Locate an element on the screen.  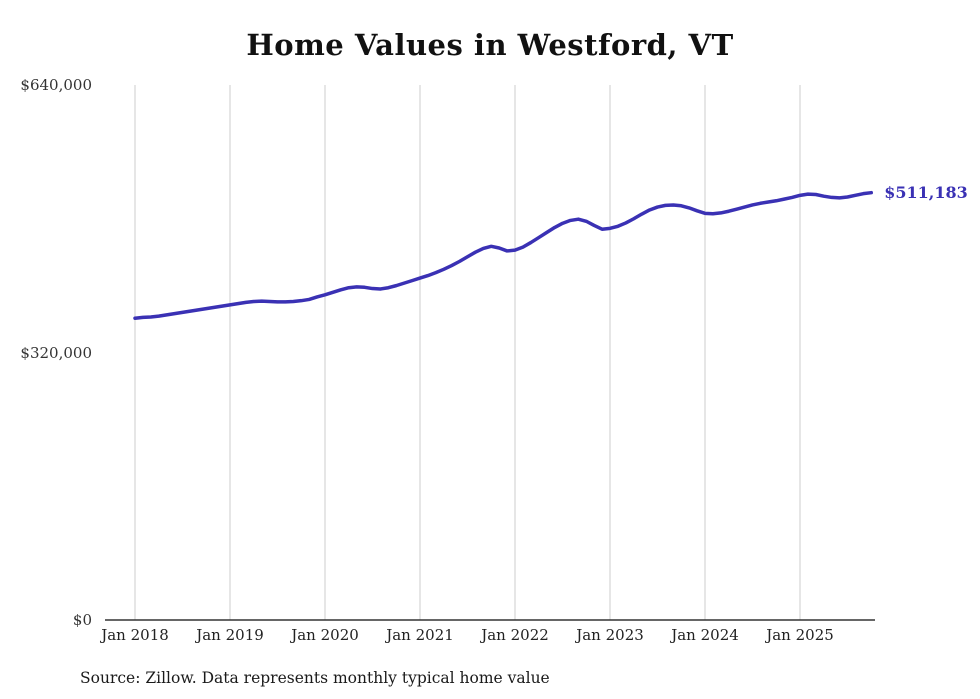
x-axis-tick-label: Jan 2025 is located at coordinates (800, 635).